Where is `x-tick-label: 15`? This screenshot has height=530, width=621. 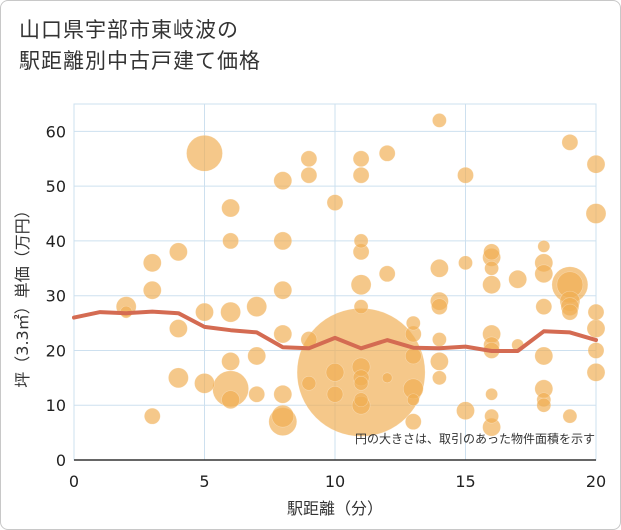
x-tick-label: 15 is located at coordinates (465, 481).